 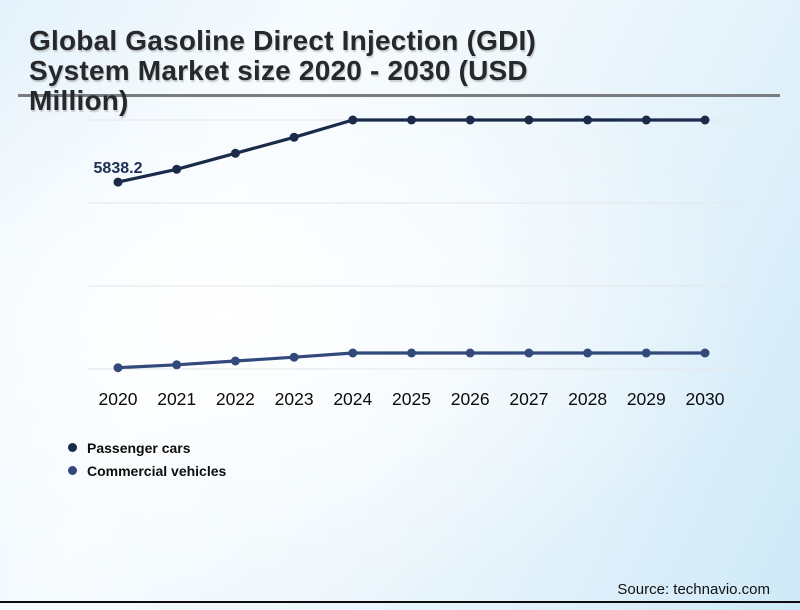 What do you see at coordinates (278, 70) in the screenshot?
I see `title-line-2: System Market size 2020 - 2030 (USD` at bounding box center [278, 70].